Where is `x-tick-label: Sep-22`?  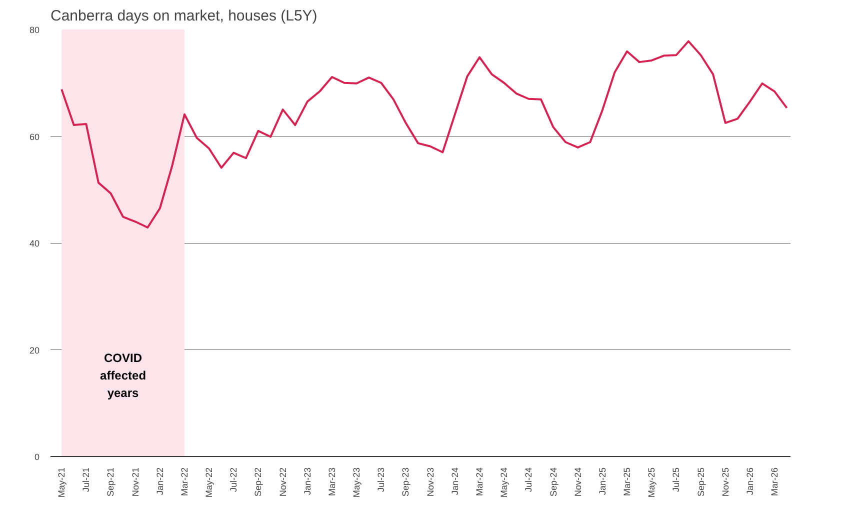
x-tick-label: Sep-22 is located at coordinates (258, 482).